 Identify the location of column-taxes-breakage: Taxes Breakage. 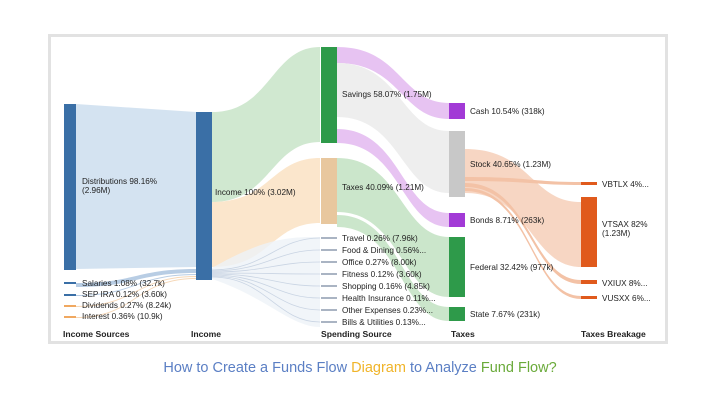
(613, 334).